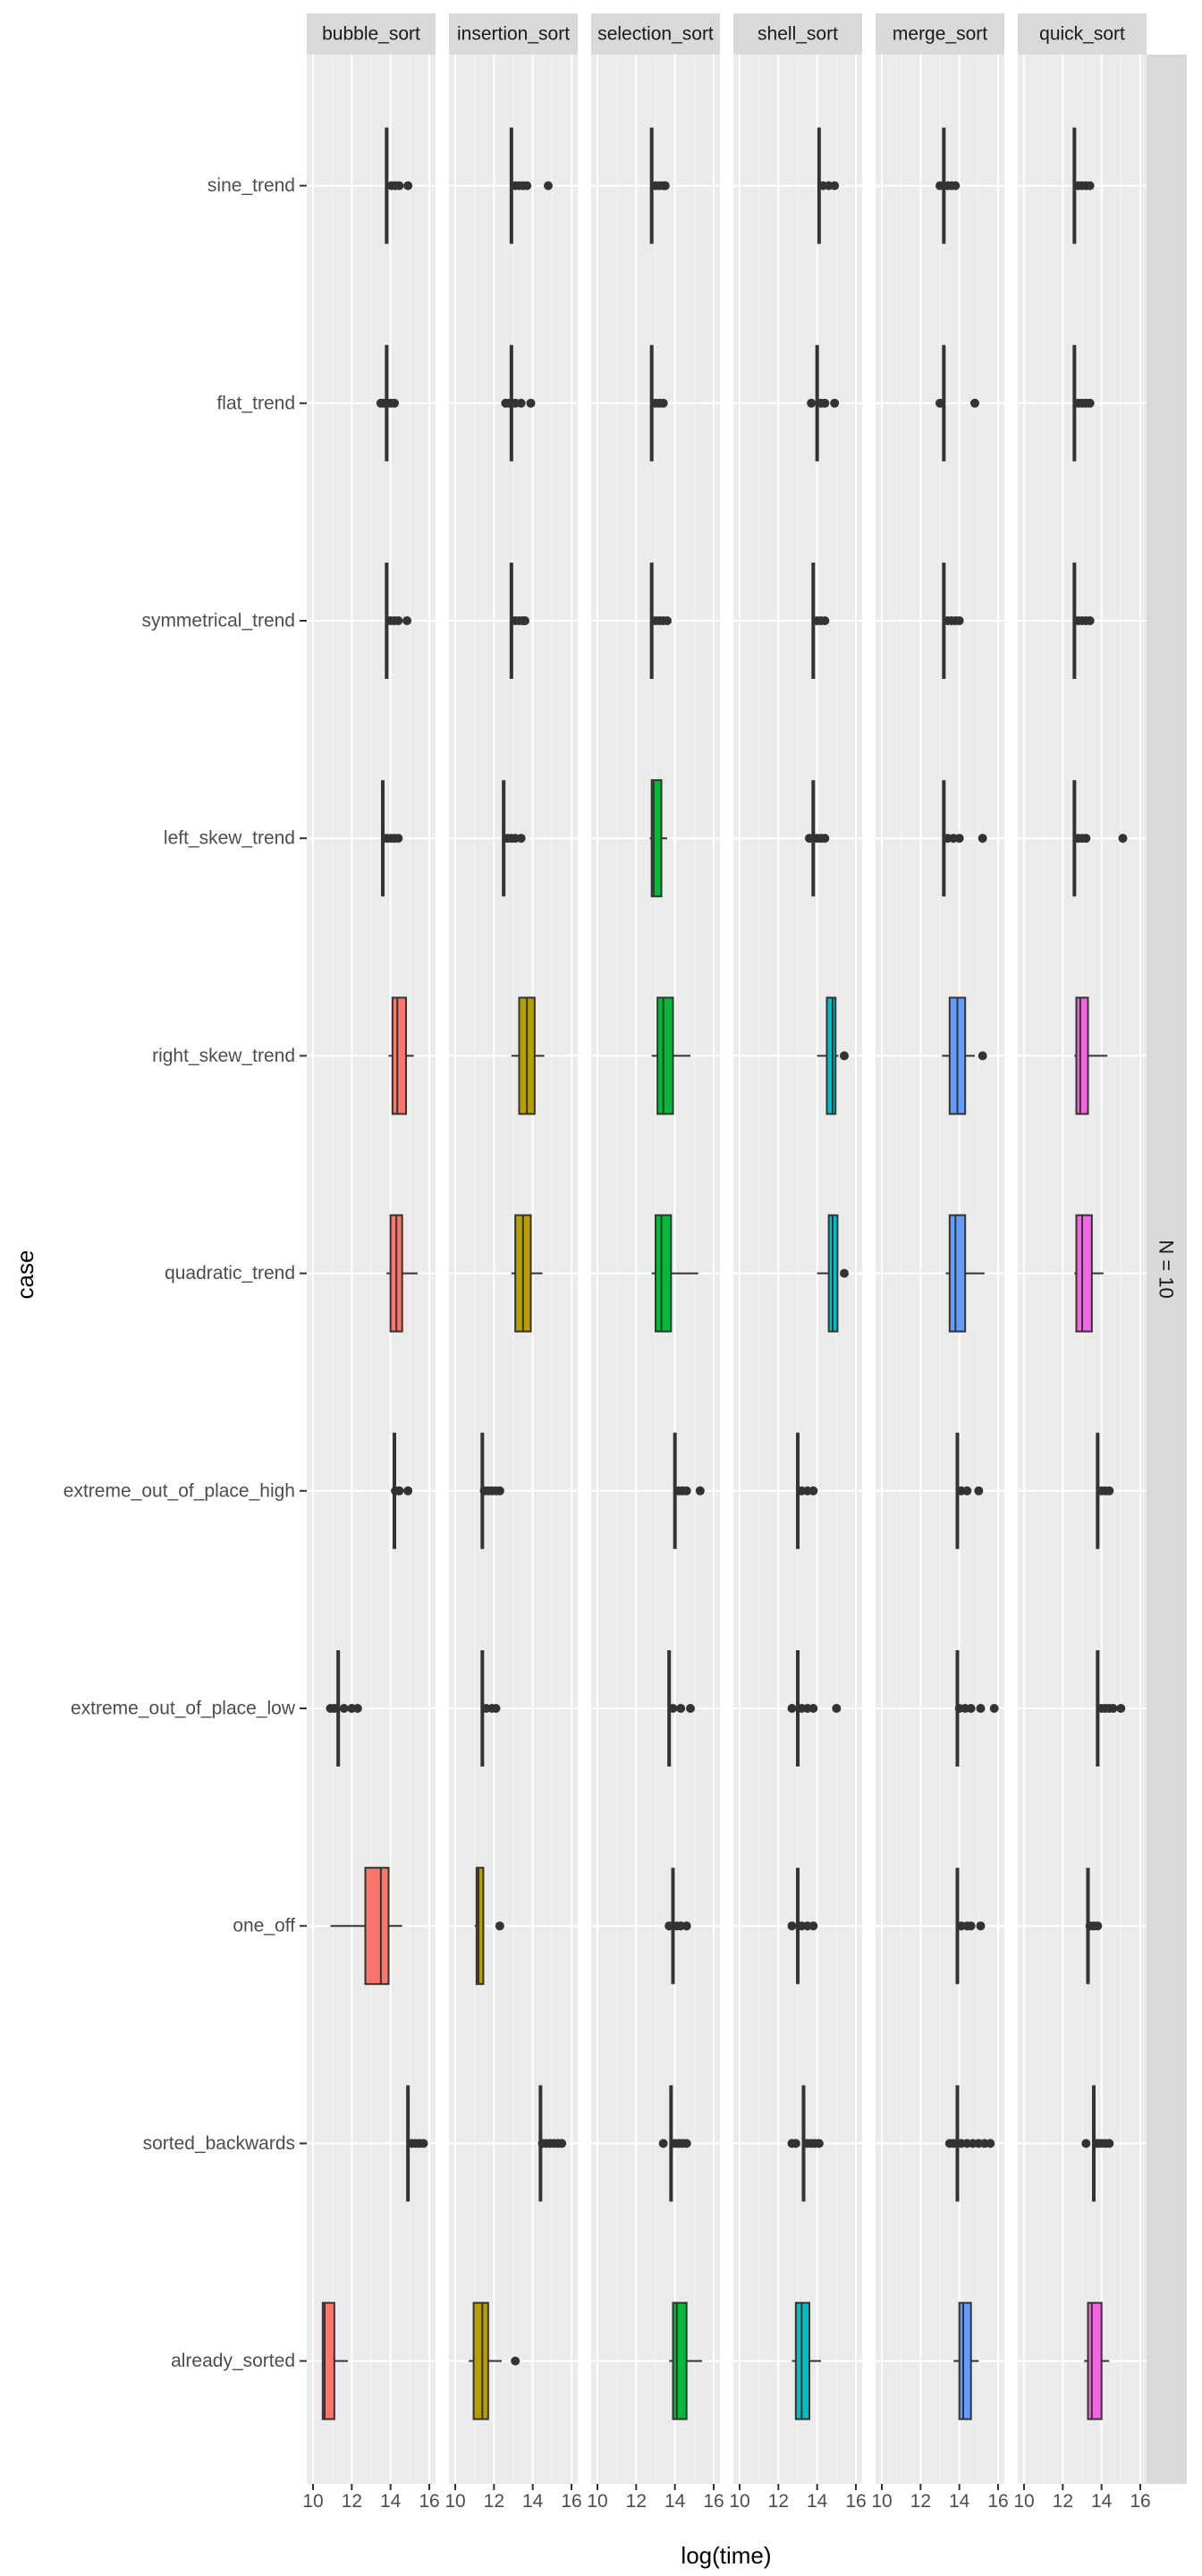 The image size is (1202, 2576). What do you see at coordinates (402, 1490) in the screenshot?
I see `box-bubble-sort-extreme-out-of-place-high` at bounding box center [402, 1490].